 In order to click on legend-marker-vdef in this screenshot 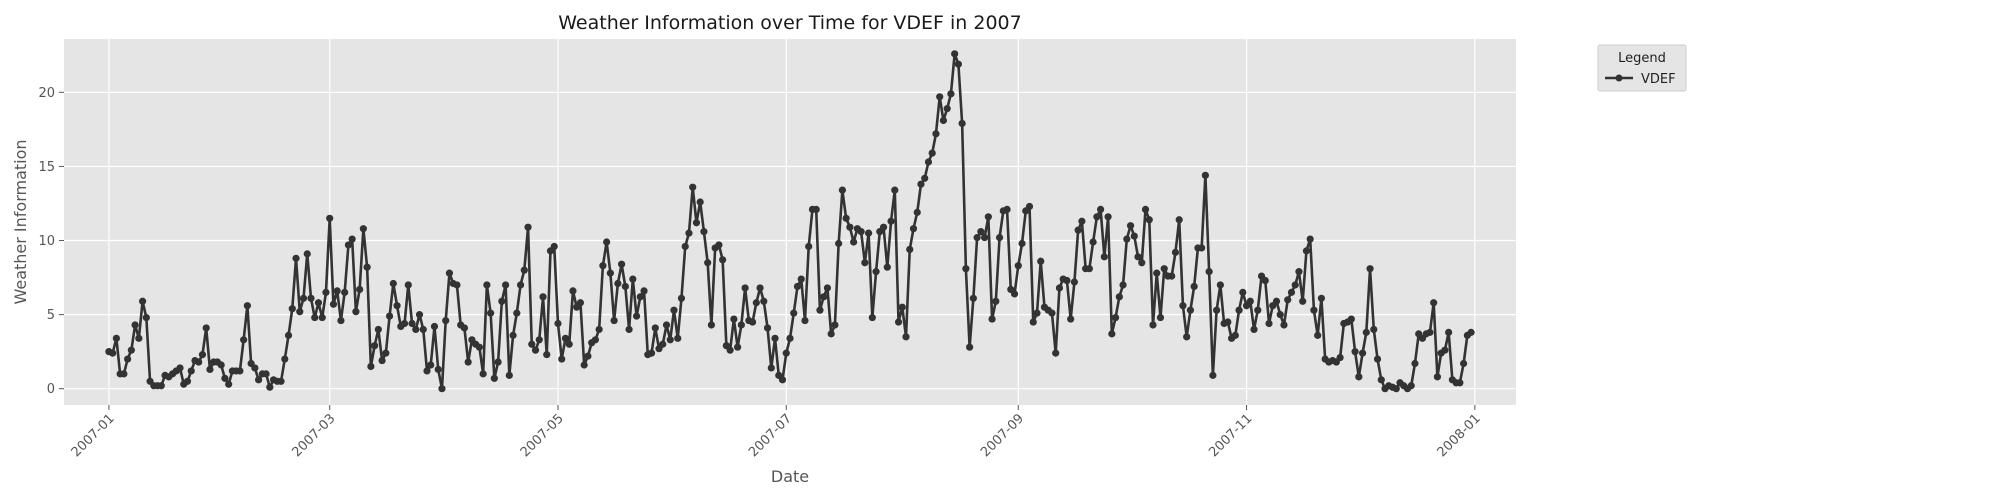, I will do `click(1619, 78)`.